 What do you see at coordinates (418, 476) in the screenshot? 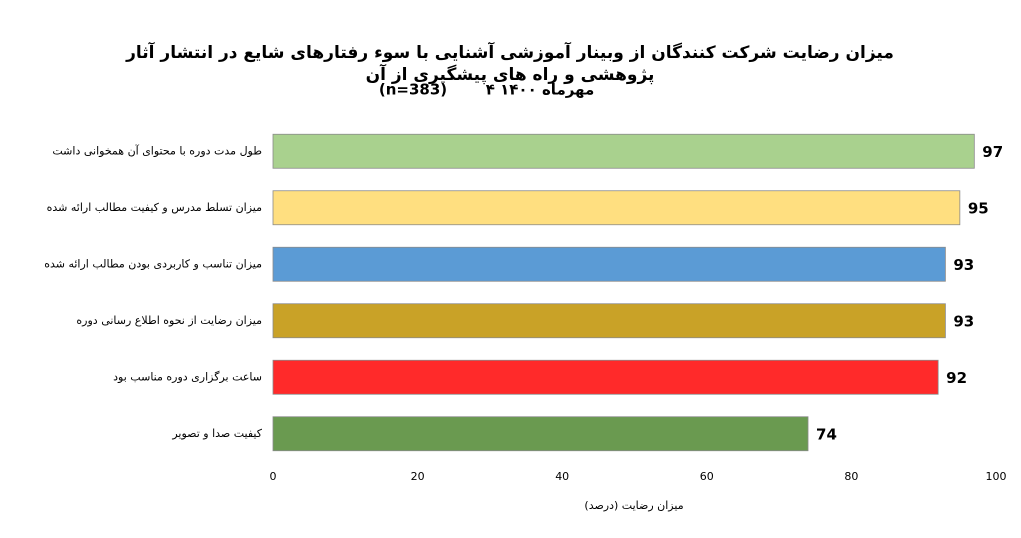
I see `x-tick-label: 20` at bounding box center [418, 476].